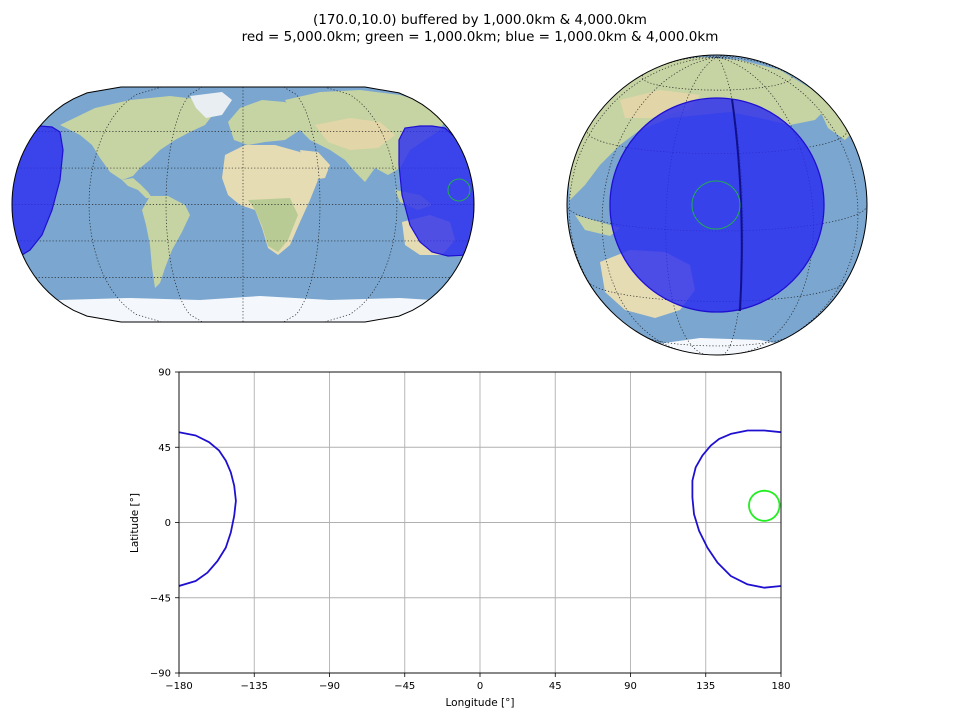 The image size is (960, 720). Describe the element at coordinates (459, 190) in the screenshot. I see `green-buffer-circle-robinson` at that location.